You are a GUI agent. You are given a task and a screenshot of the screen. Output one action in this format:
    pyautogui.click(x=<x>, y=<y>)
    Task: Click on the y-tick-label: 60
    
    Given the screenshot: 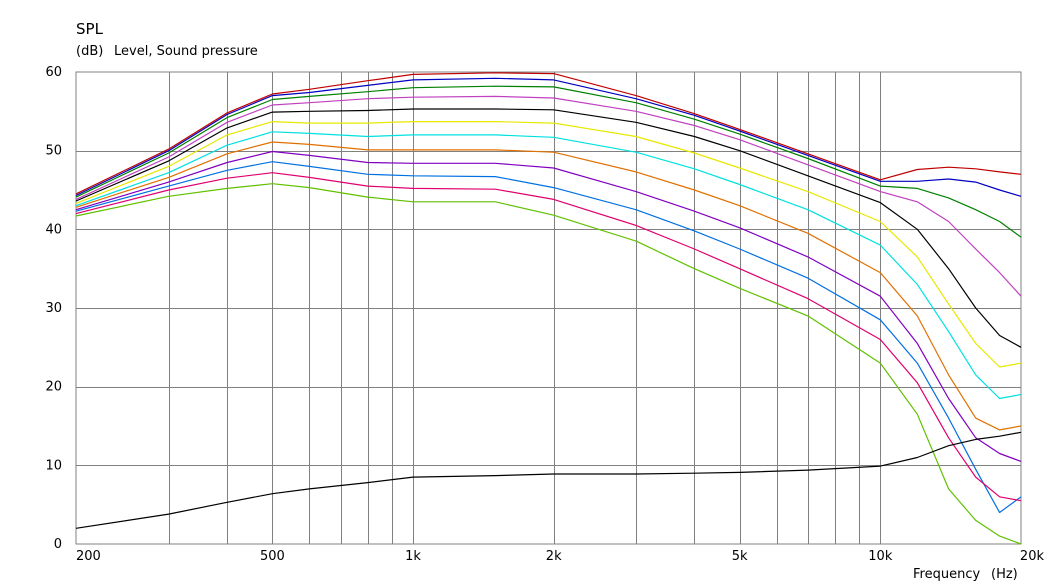 What is the action you would take?
    pyautogui.click(x=53, y=72)
    